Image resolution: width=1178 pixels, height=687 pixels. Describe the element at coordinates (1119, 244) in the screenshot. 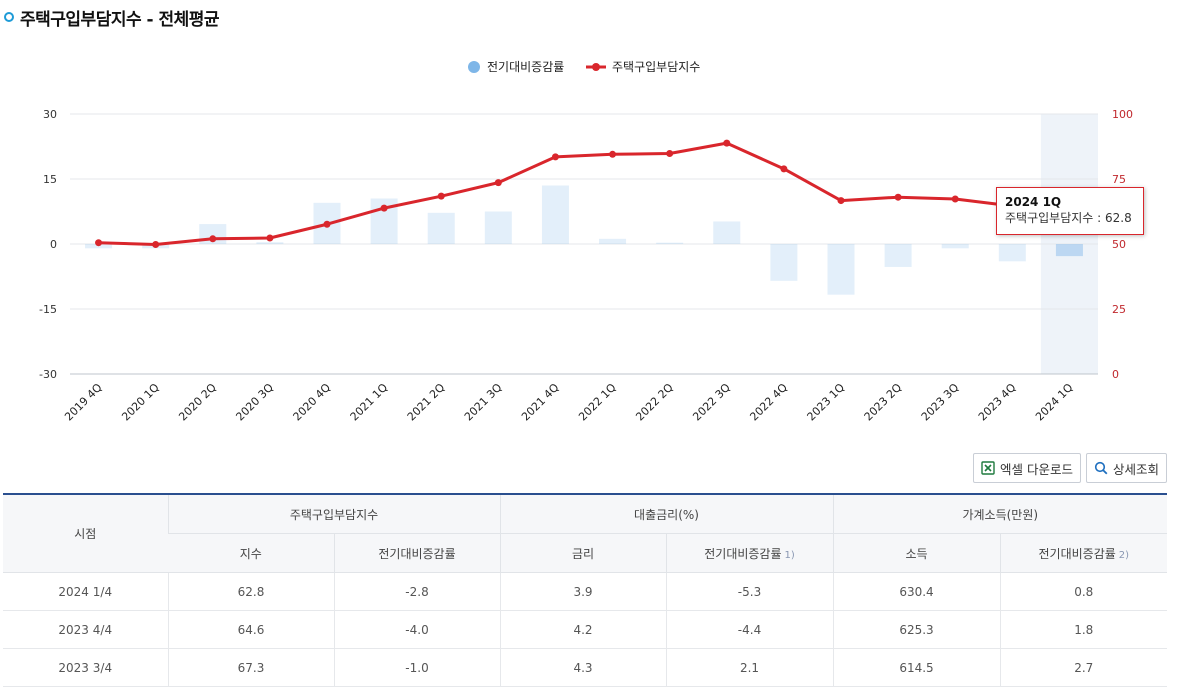

I see `right-axis-tick-label: 50` at that location.